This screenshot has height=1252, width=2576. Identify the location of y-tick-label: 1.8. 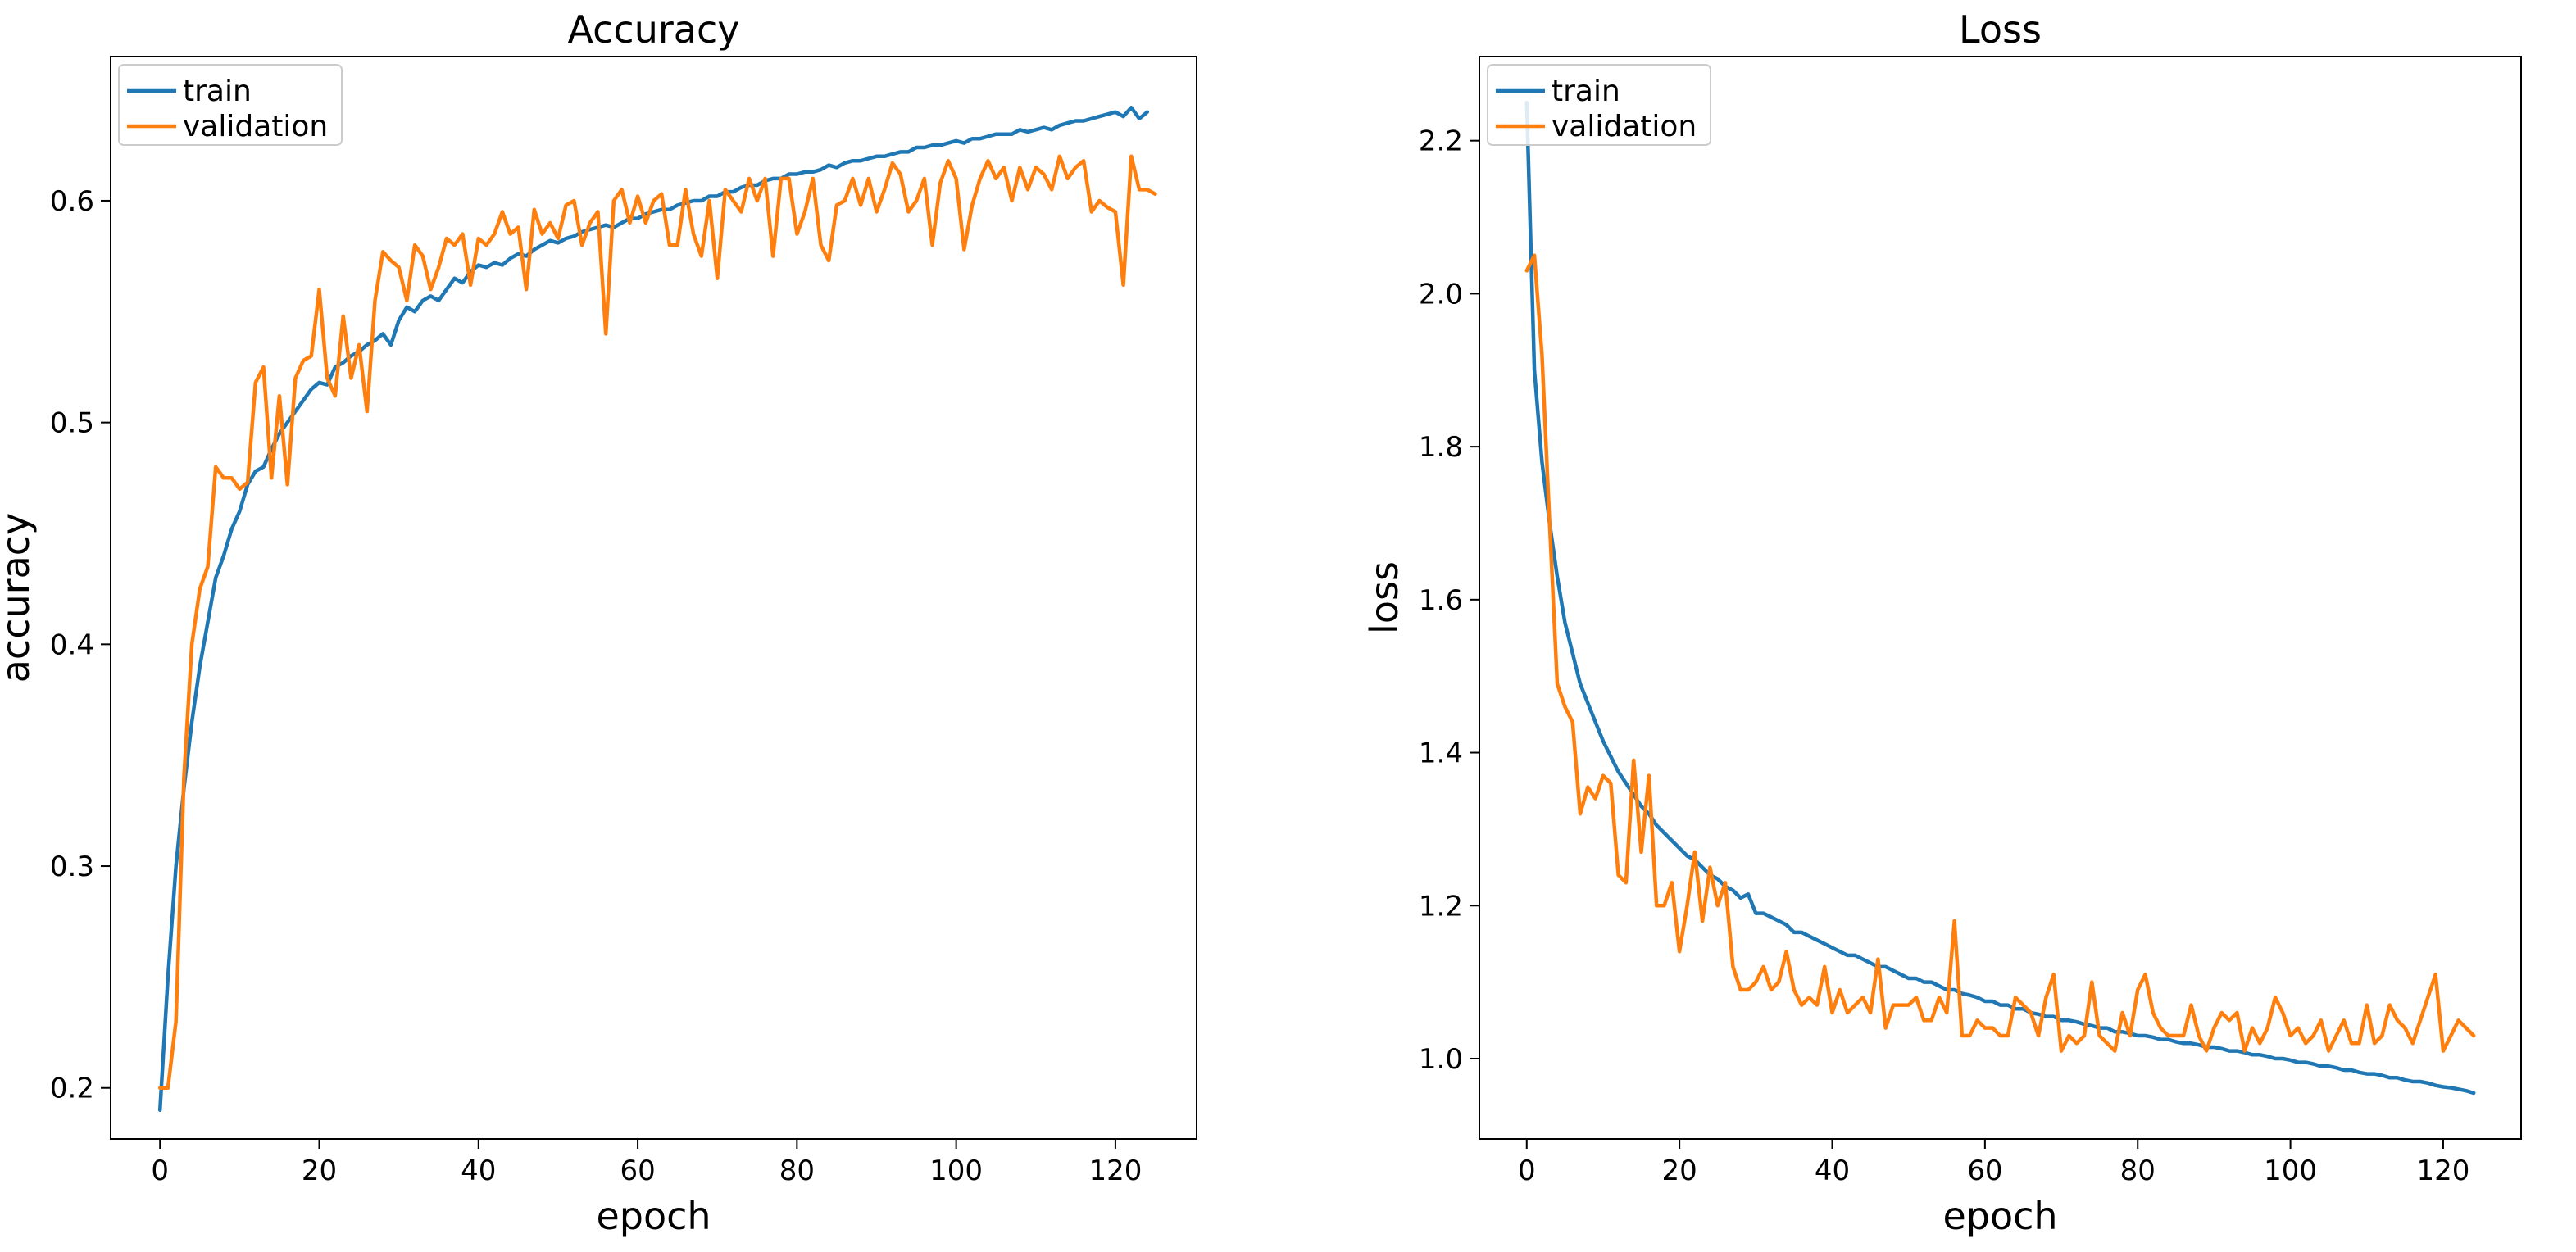
(1441, 447).